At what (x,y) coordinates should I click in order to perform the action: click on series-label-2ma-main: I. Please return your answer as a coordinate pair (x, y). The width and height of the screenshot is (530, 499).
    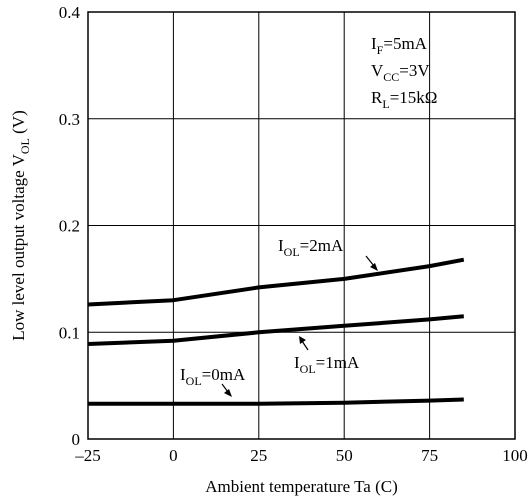
    Looking at the image, I should click on (281, 245).